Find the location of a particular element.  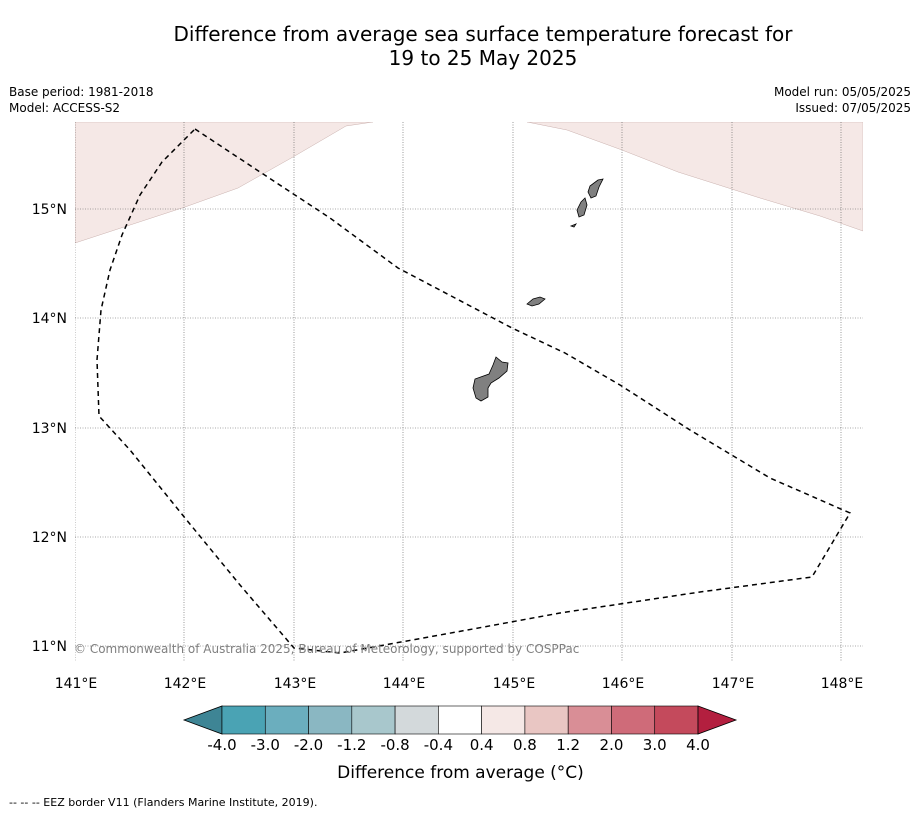

anomaly-region-northwest is located at coordinates (224, 183).